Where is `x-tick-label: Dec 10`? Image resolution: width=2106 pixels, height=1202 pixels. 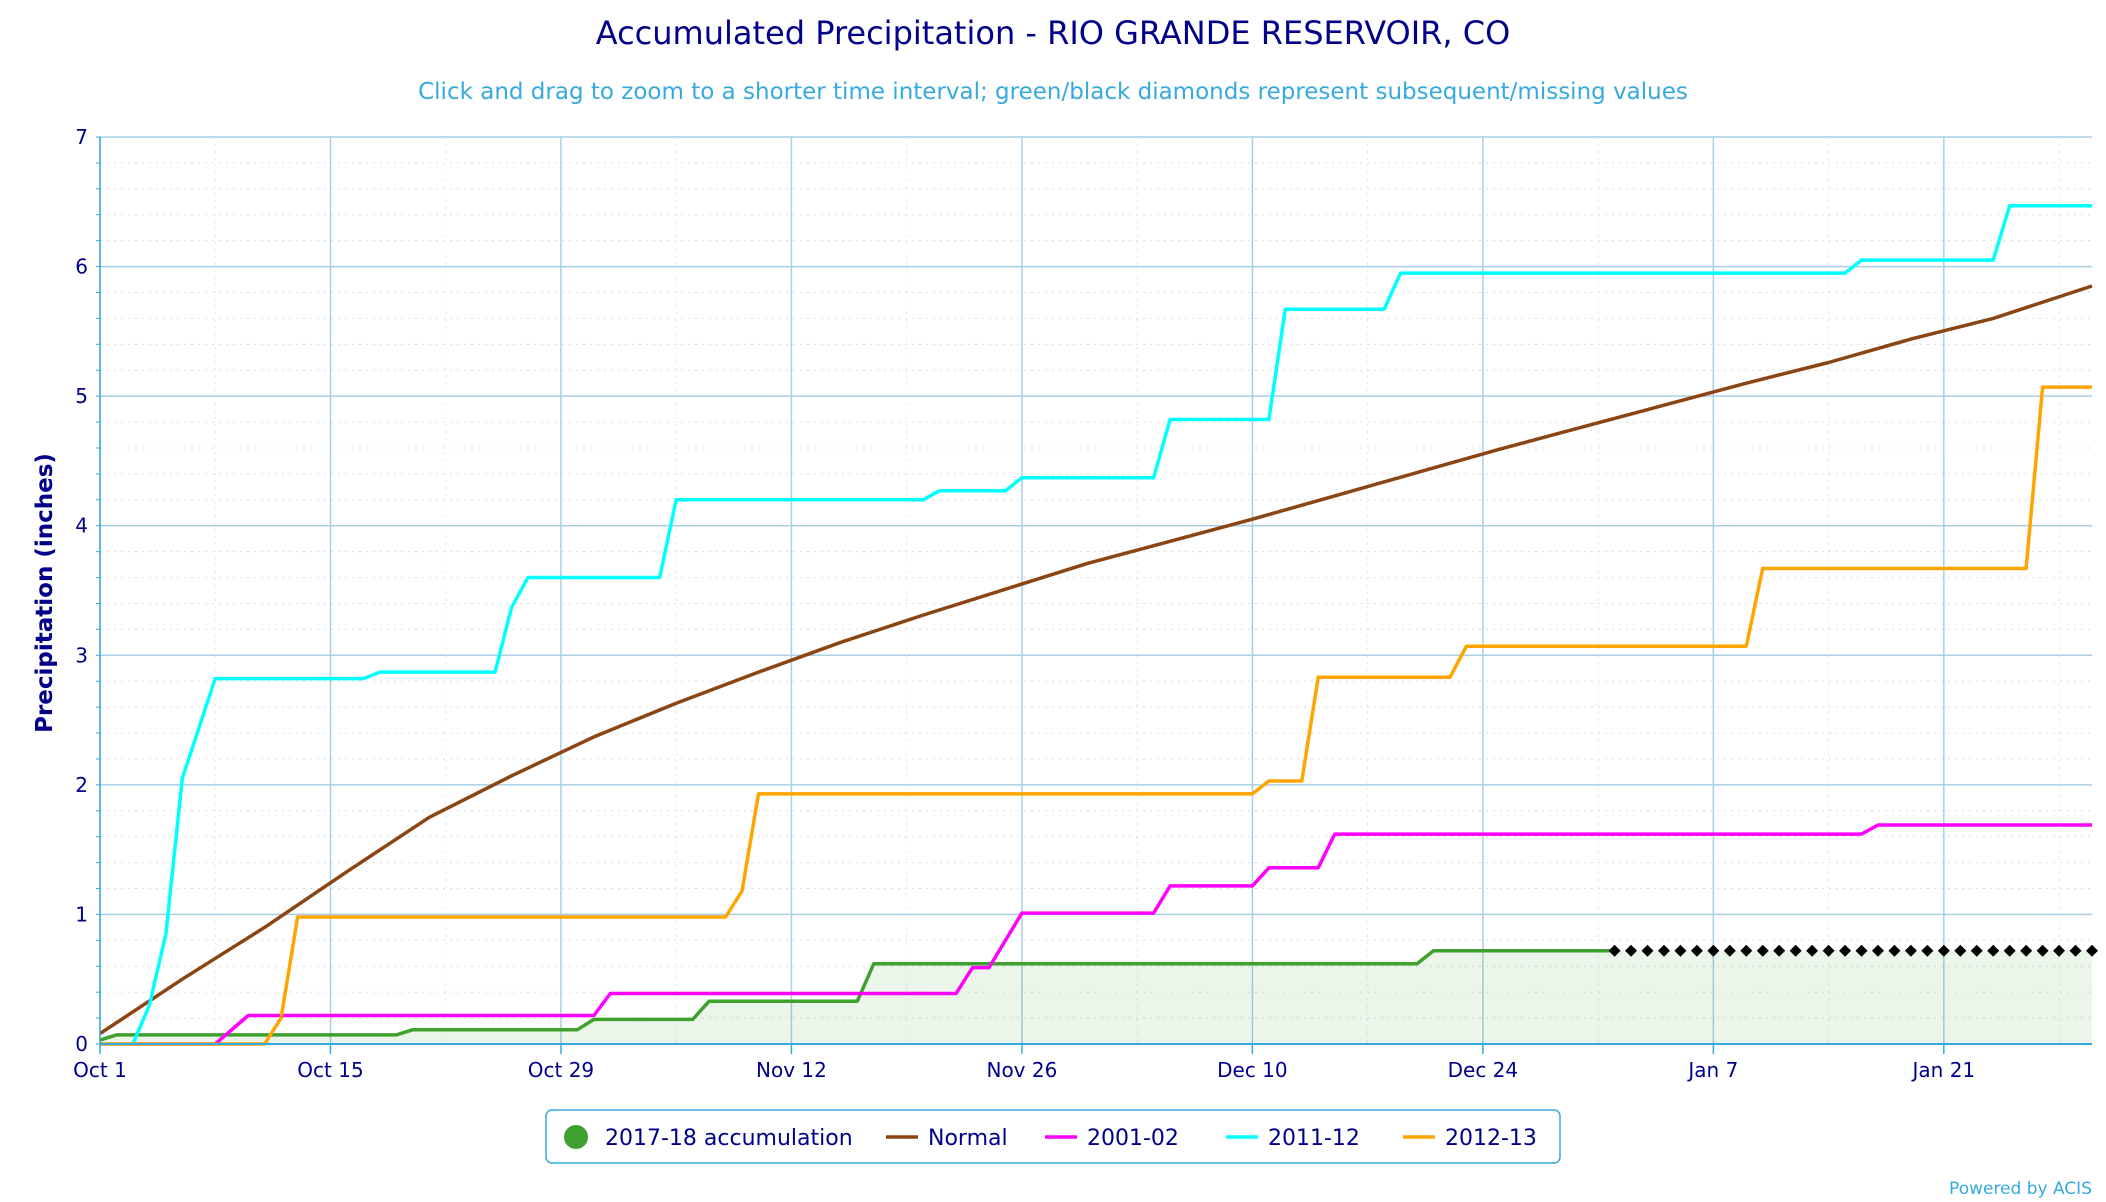
x-tick-label: Dec 10 is located at coordinates (1252, 1070).